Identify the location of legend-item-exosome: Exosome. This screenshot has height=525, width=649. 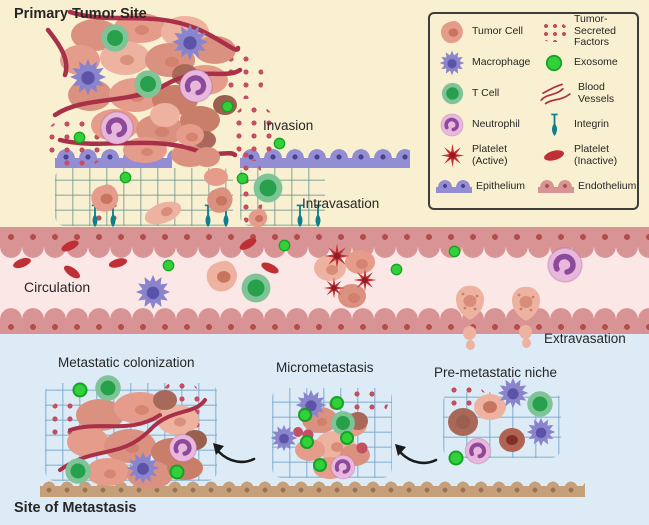
(587, 63).